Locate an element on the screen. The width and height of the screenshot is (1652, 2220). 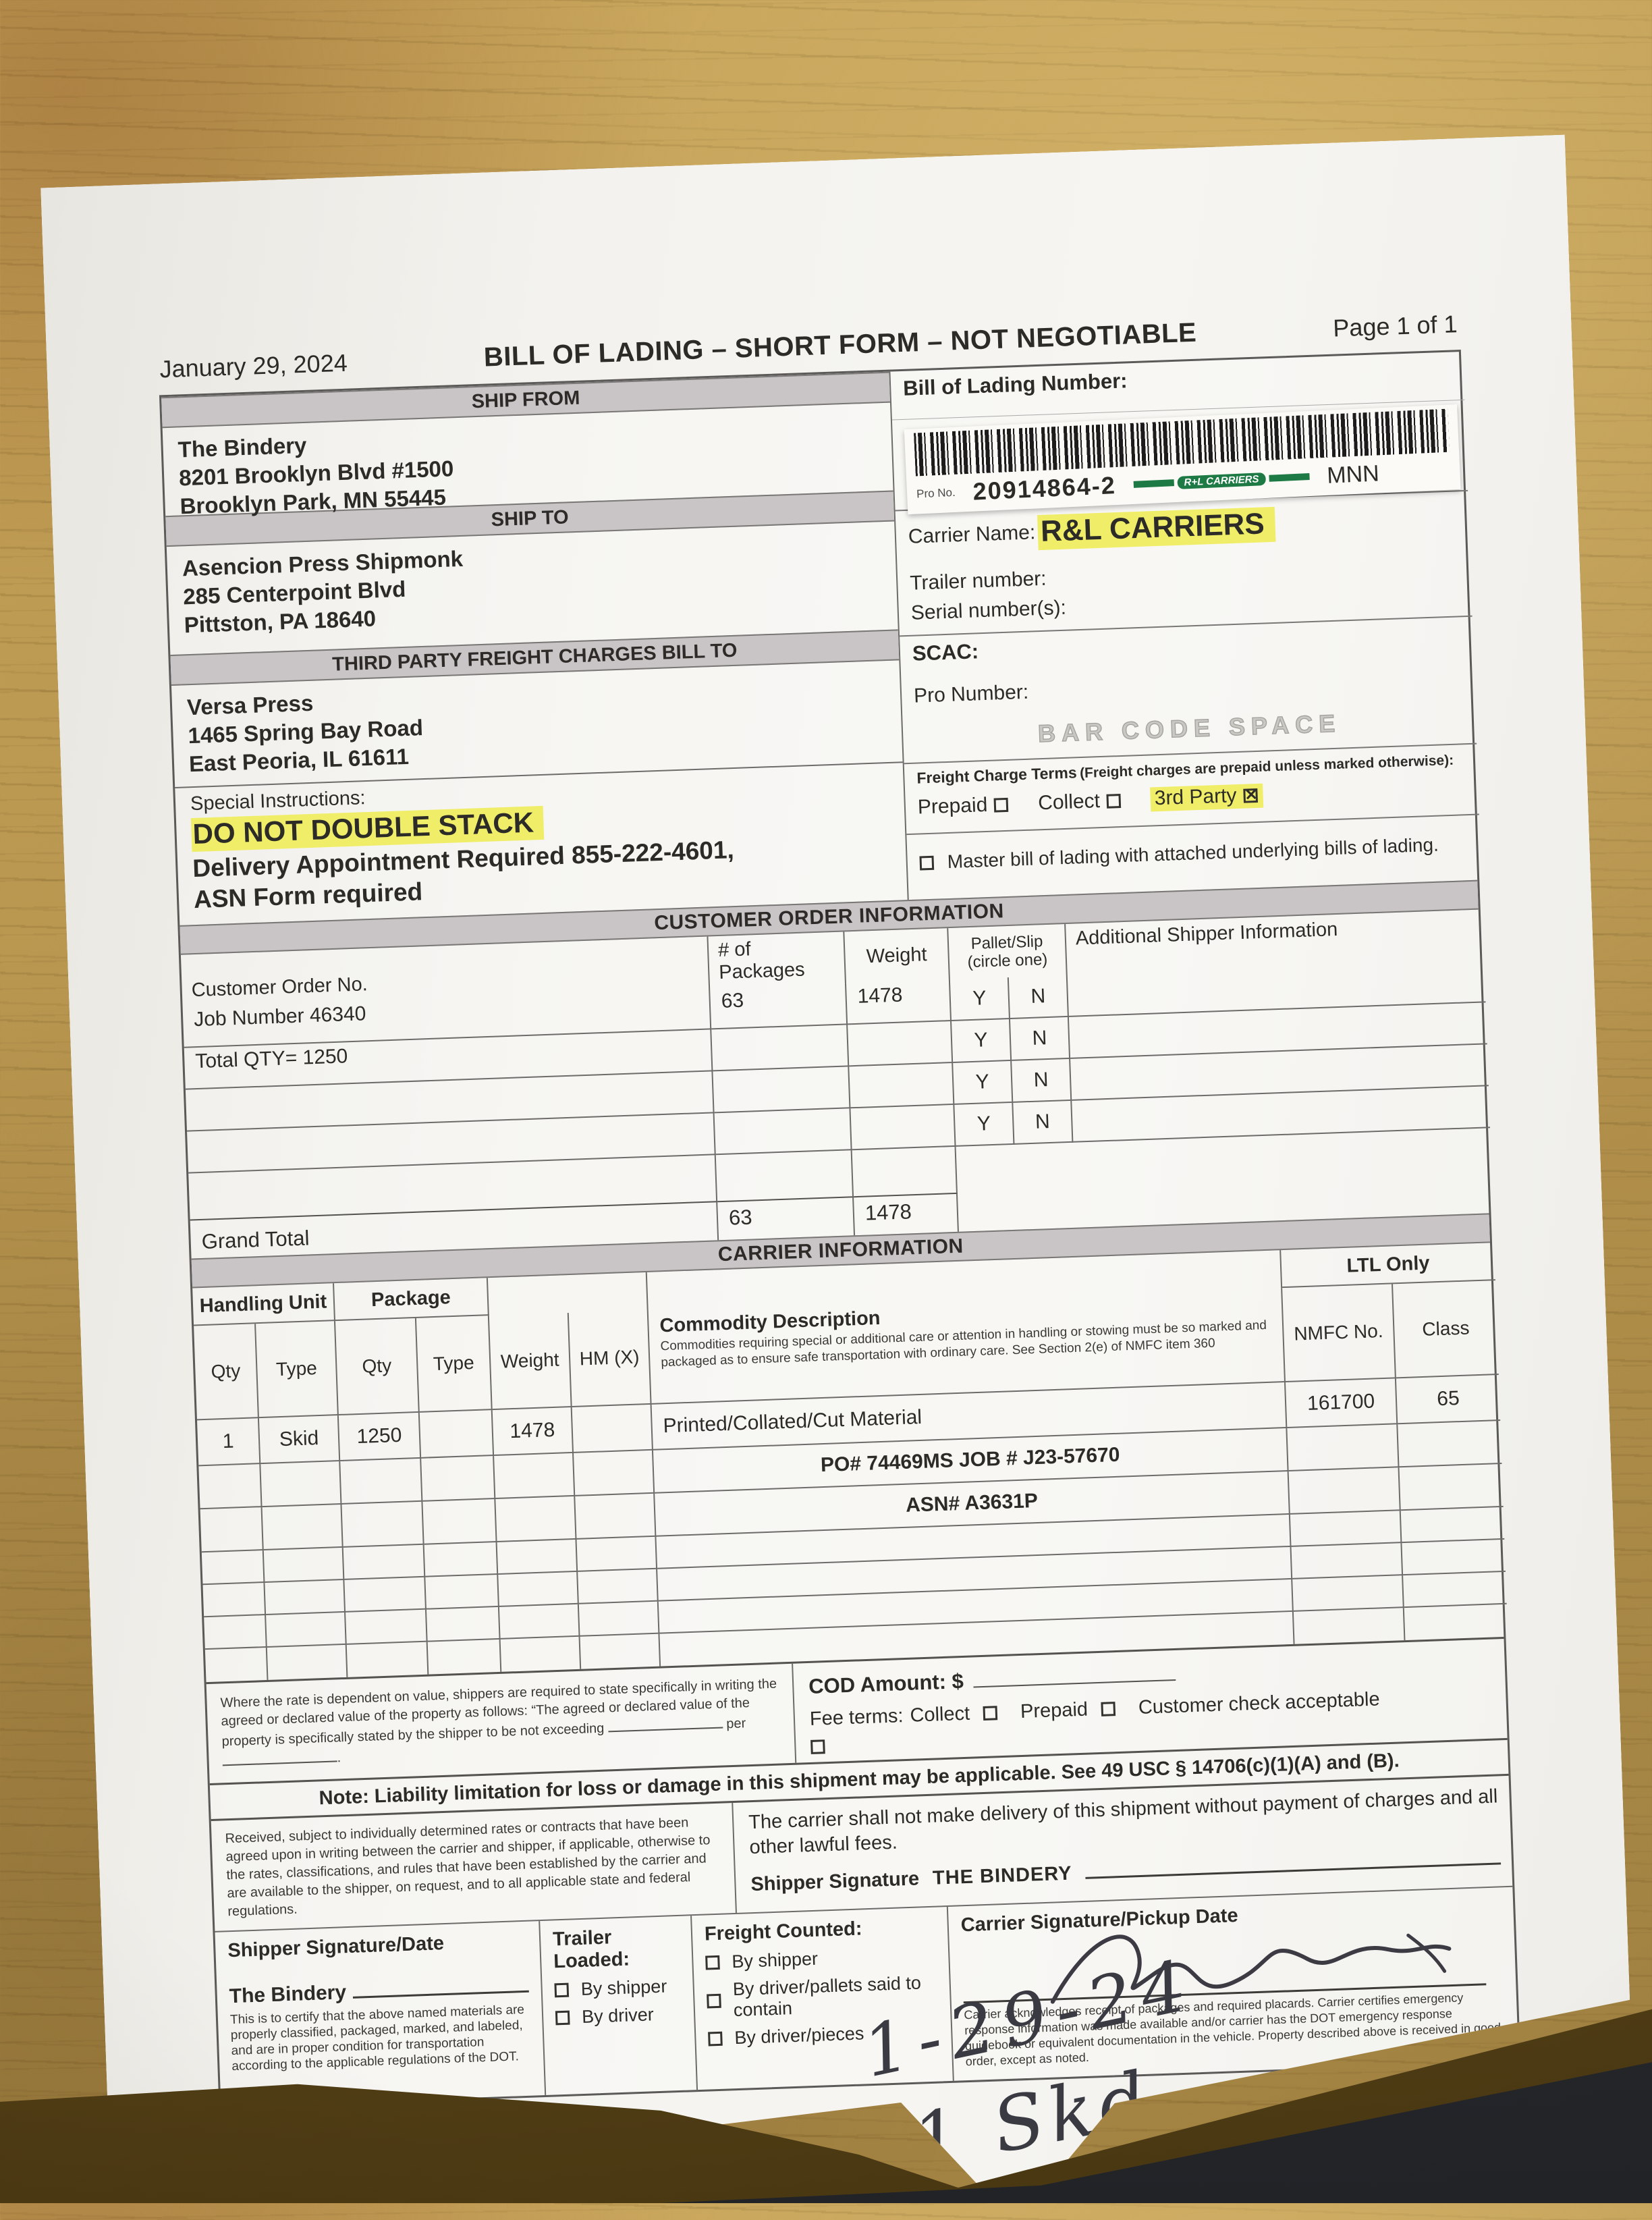
asn-row-class is located at coordinates (1452, 1487).